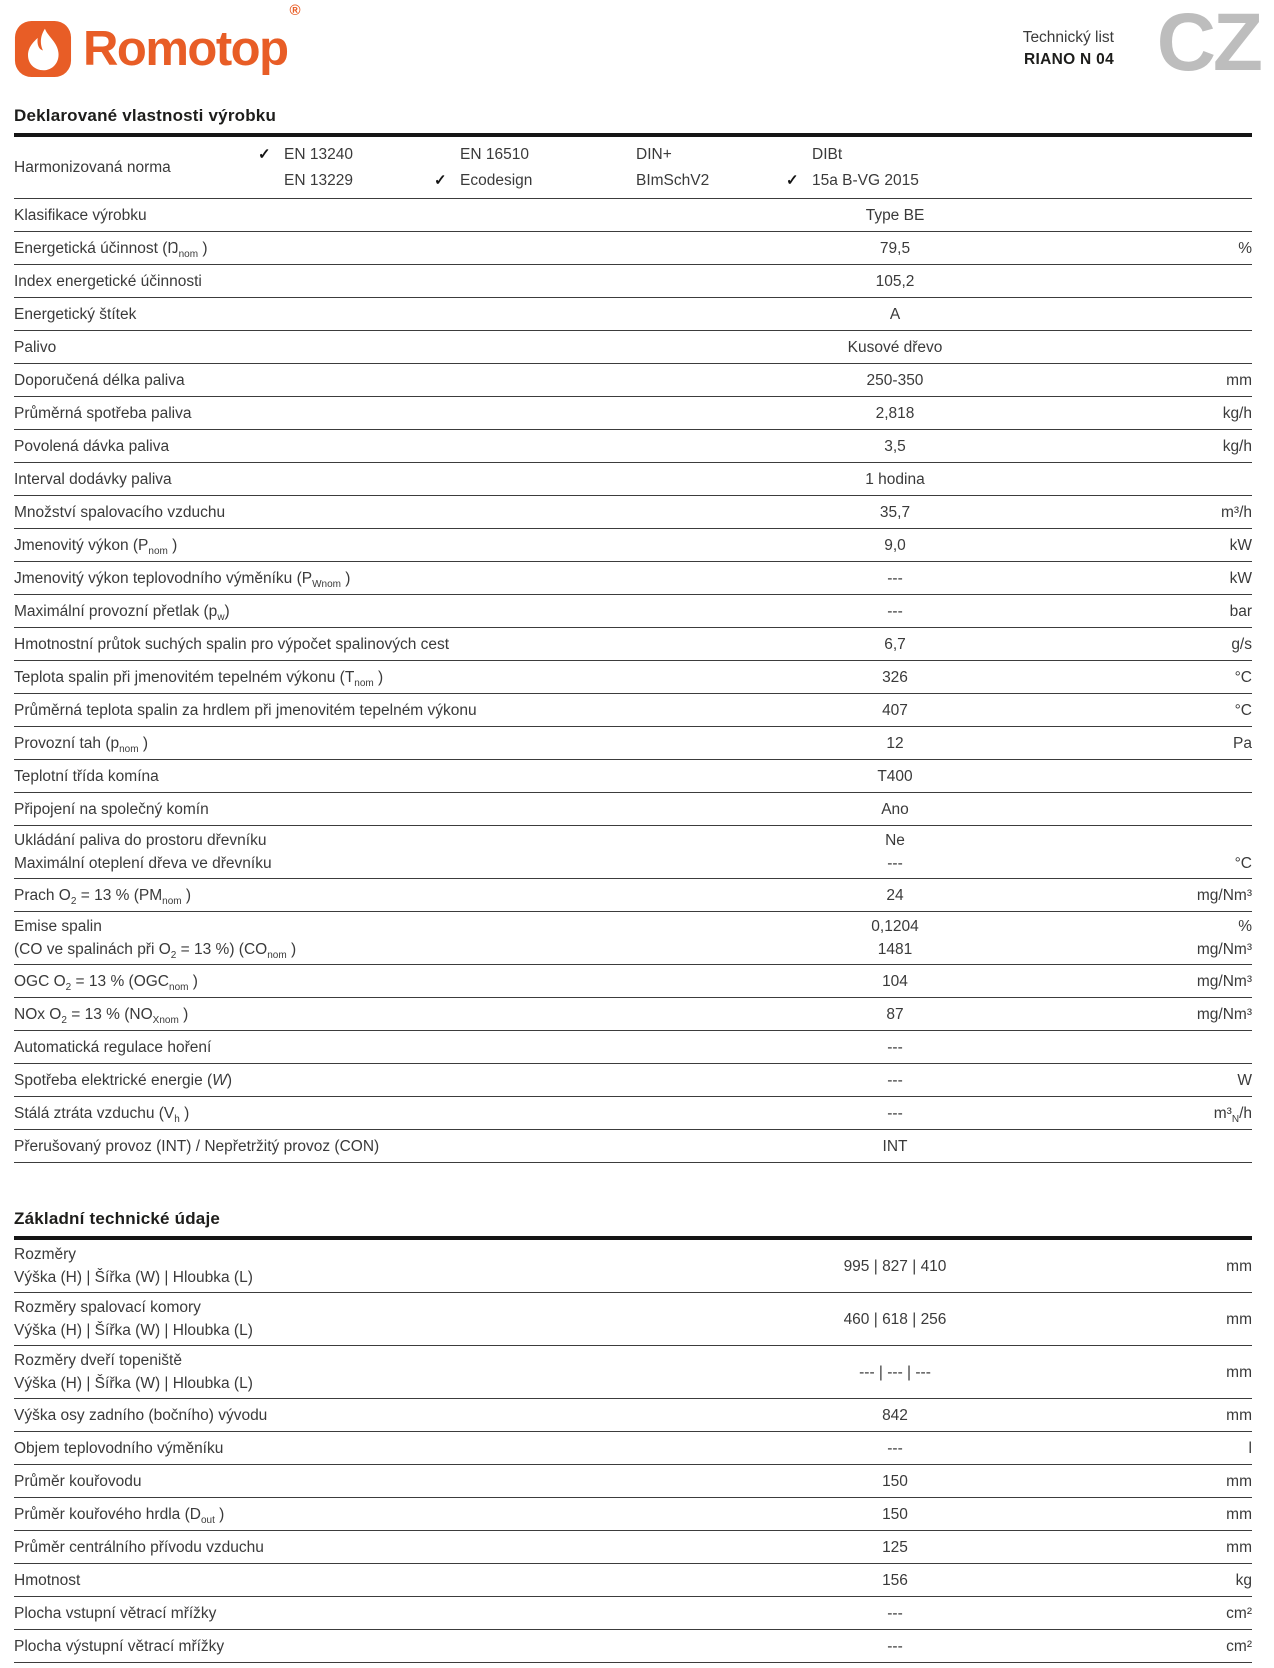 The image size is (1274, 1668). I want to click on norm-item: BImSchV2, so click(698, 181).